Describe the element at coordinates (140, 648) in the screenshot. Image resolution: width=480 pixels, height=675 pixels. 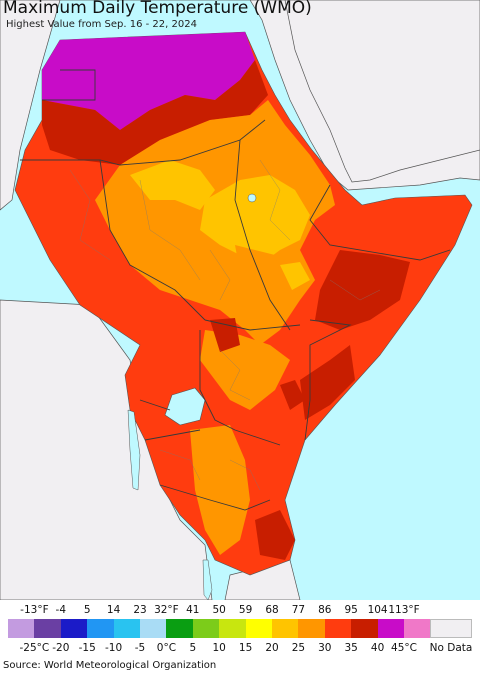
I see `legend-tick-celsius: -5` at that location.